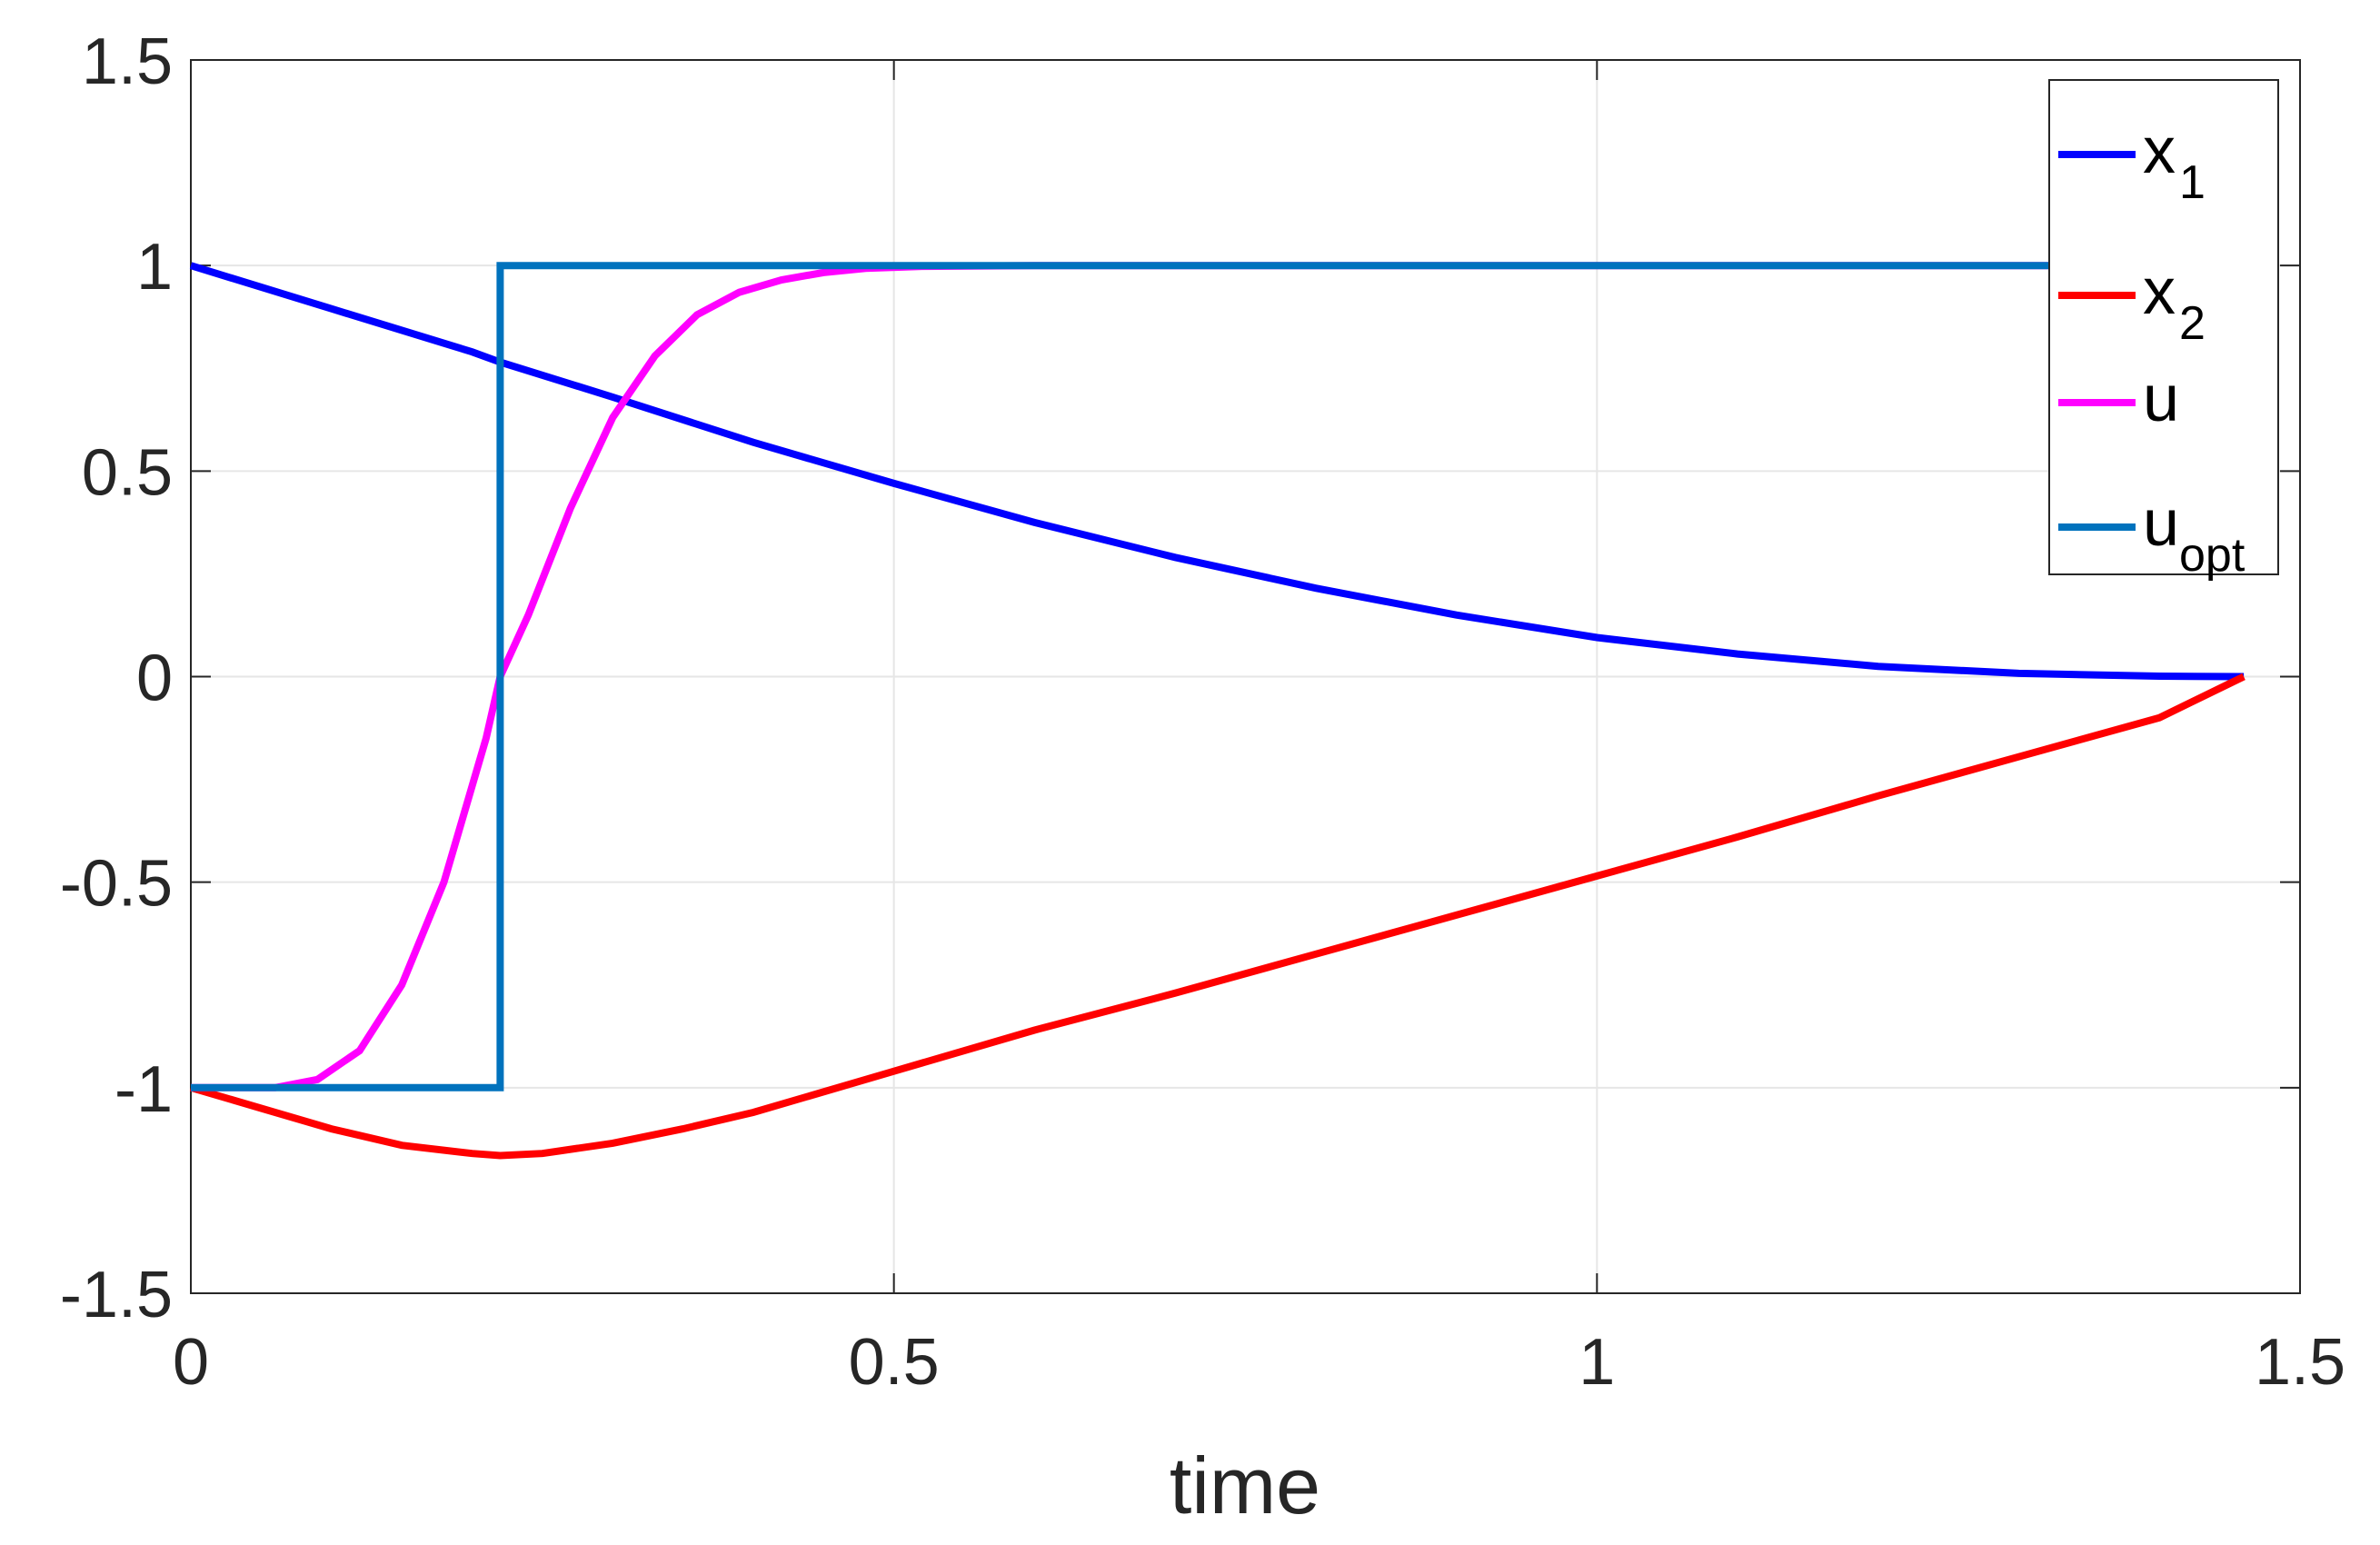  Describe the element at coordinates (116, 1295) in the screenshot. I see `y-tick-label: -1.5` at that location.